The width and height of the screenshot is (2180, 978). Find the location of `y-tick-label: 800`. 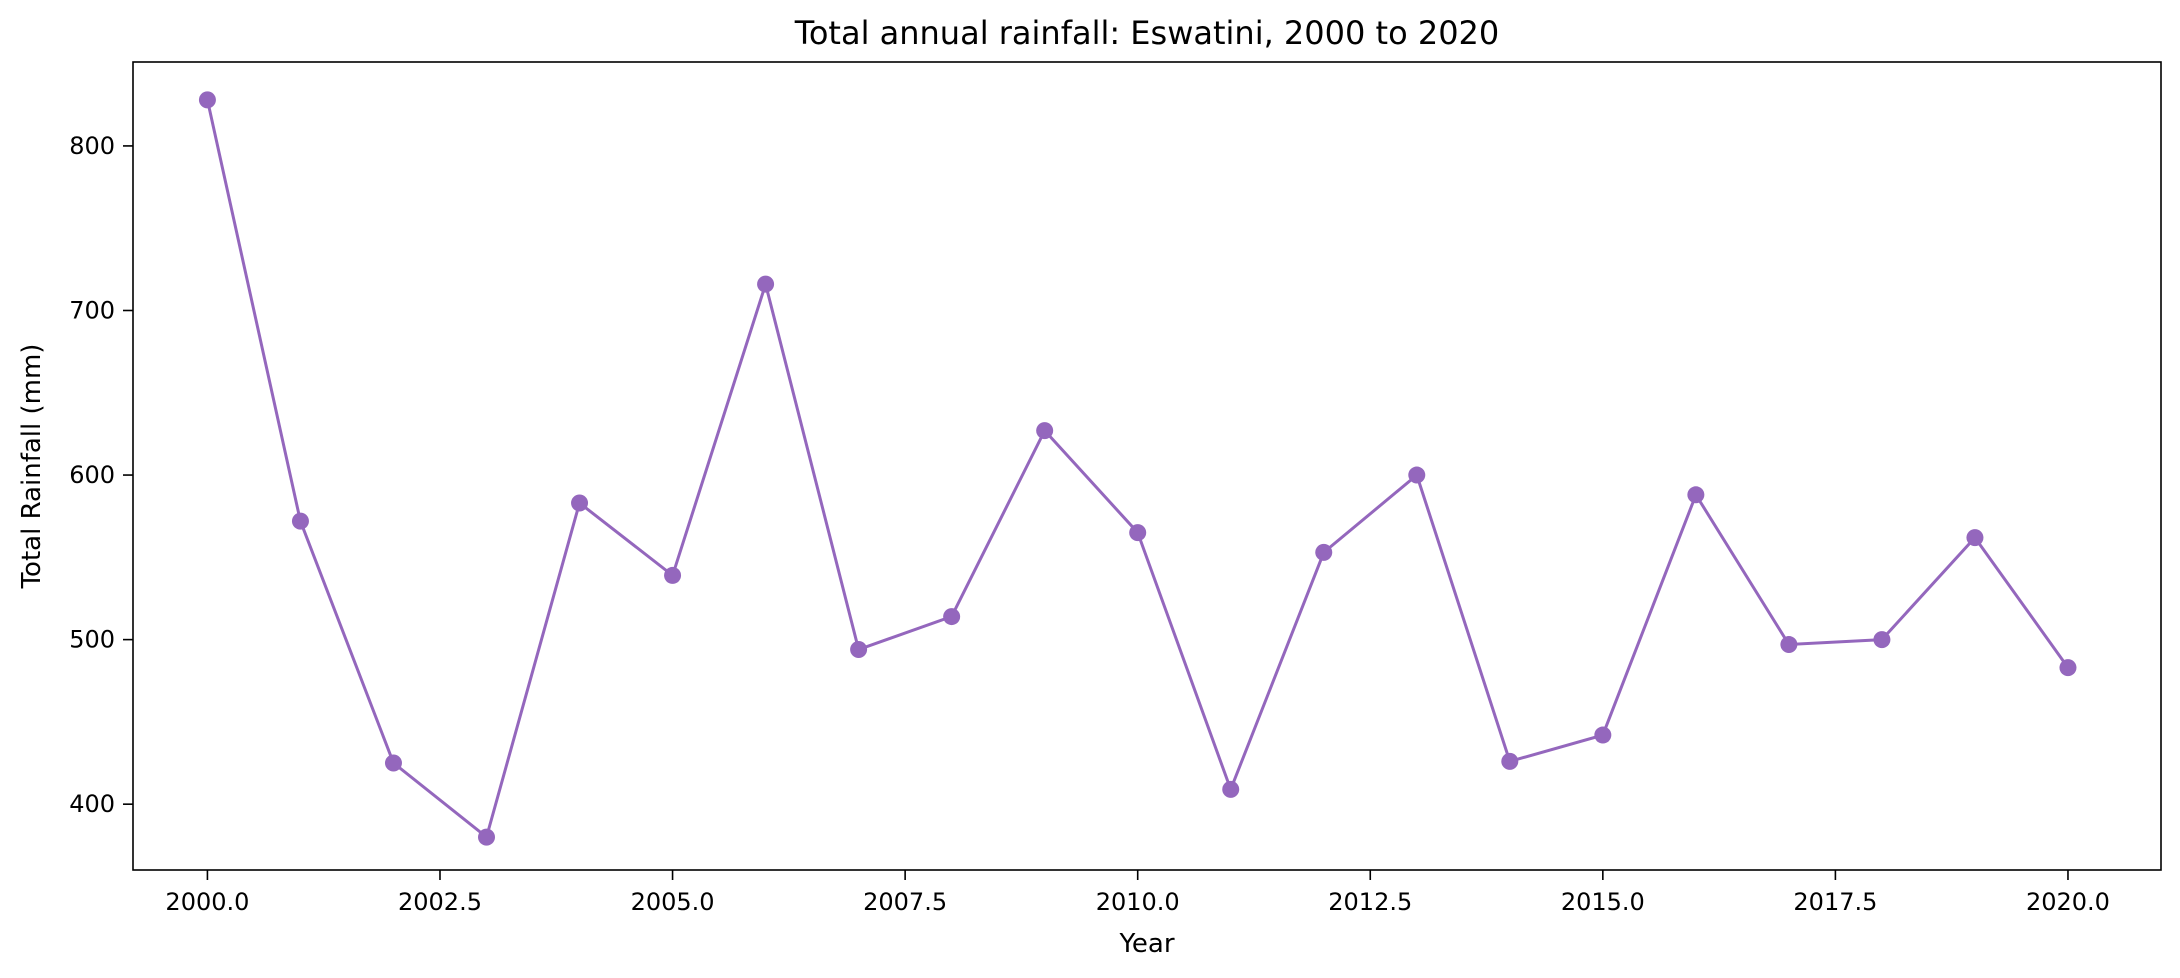

y-tick-label: 800 is located at coordinates (92, 146).